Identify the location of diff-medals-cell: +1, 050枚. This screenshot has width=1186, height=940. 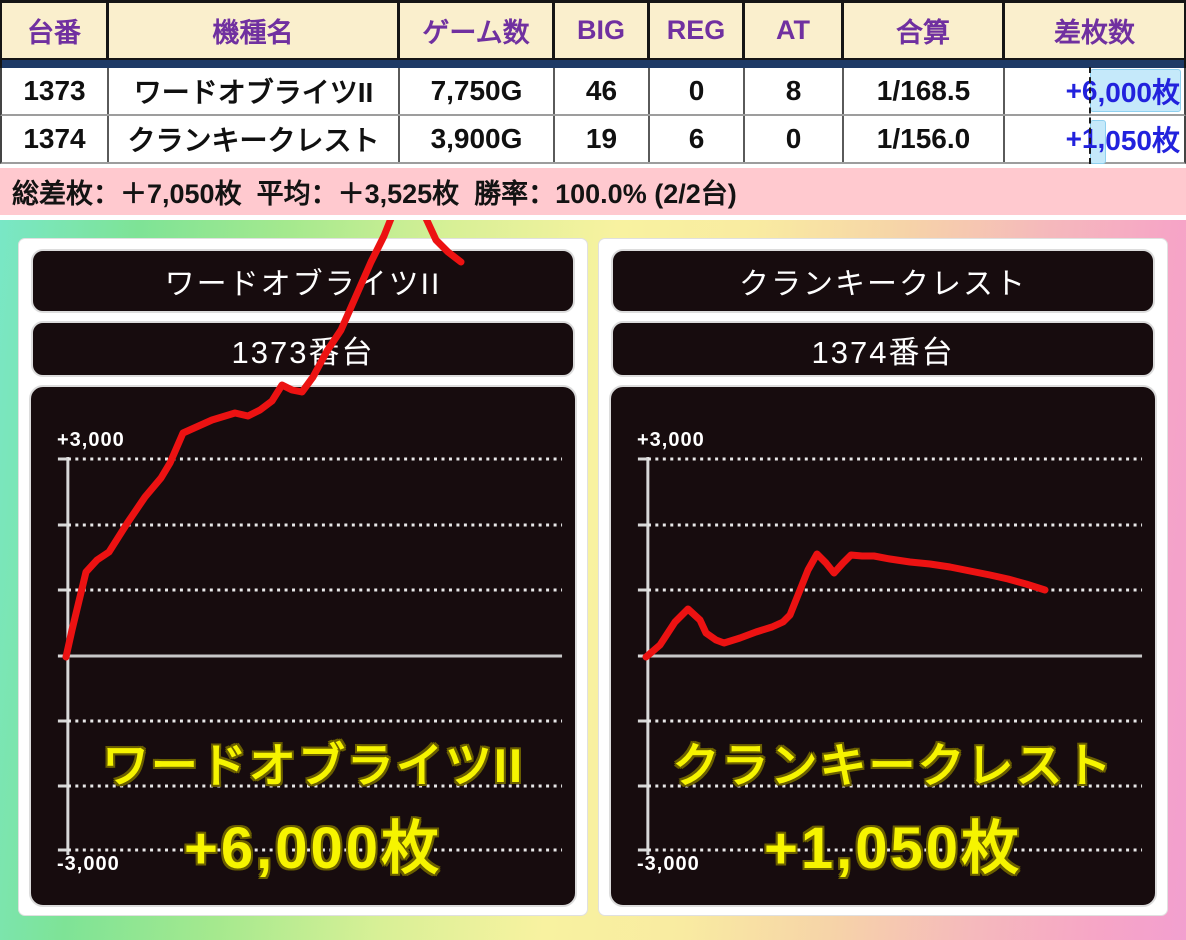
(1094, 139).